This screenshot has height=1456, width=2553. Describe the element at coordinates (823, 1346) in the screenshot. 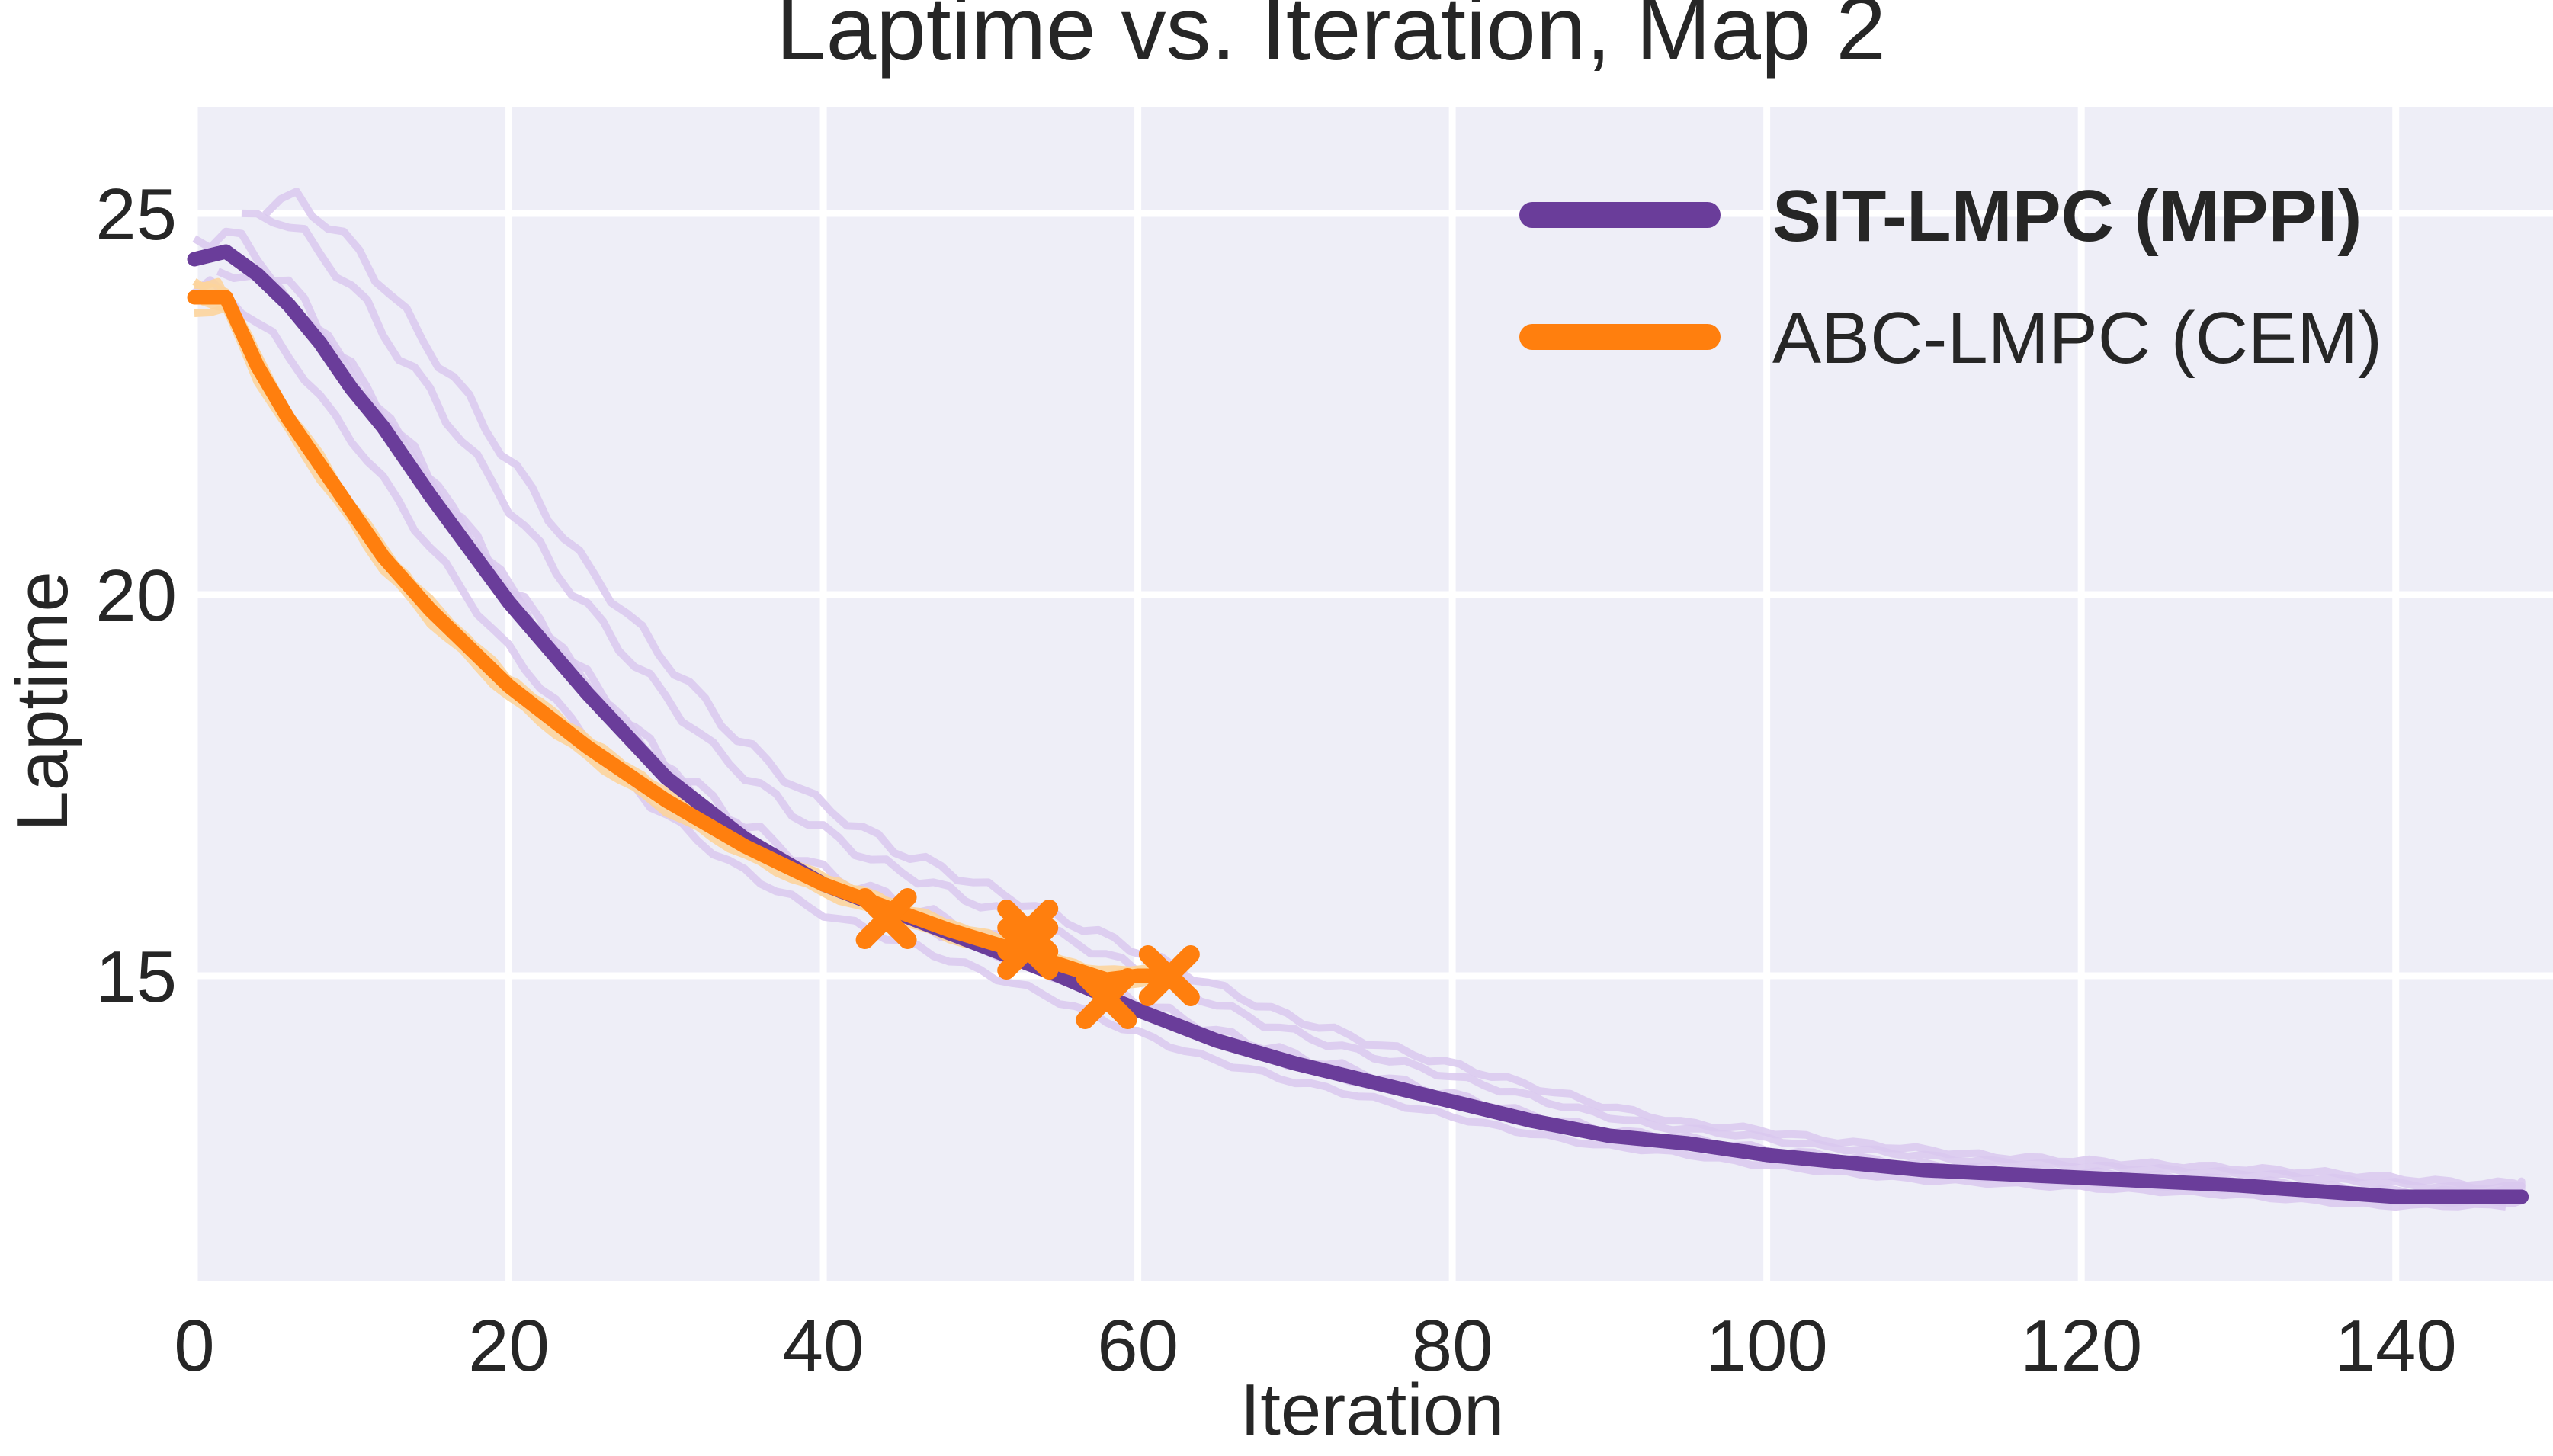

I see `x-tick-label: 40` at that location.